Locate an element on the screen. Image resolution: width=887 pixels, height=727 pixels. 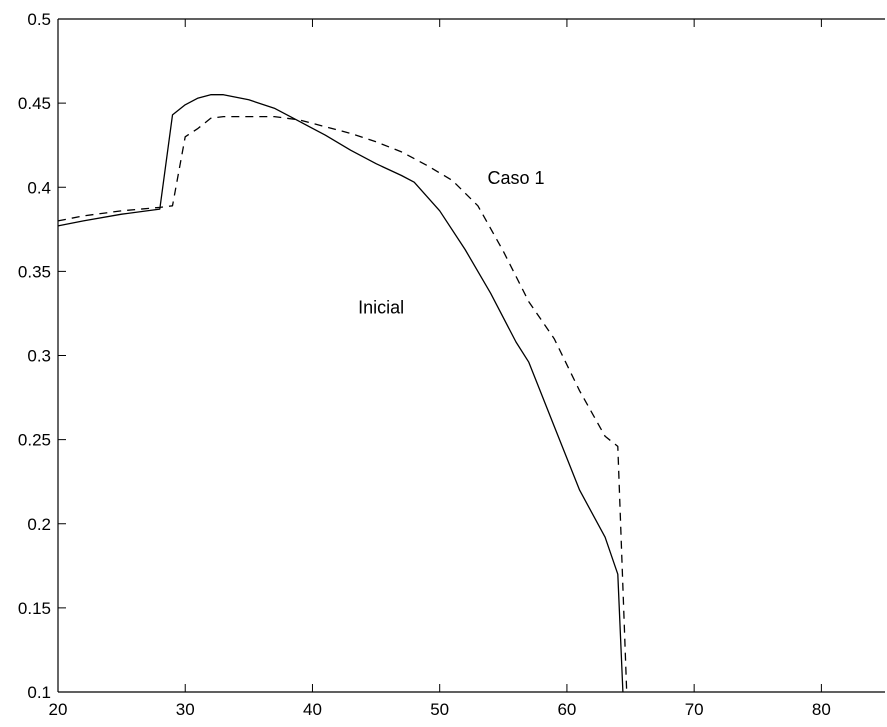
annotations: Caso 1 Inicial is located at coordinates (451, 243).